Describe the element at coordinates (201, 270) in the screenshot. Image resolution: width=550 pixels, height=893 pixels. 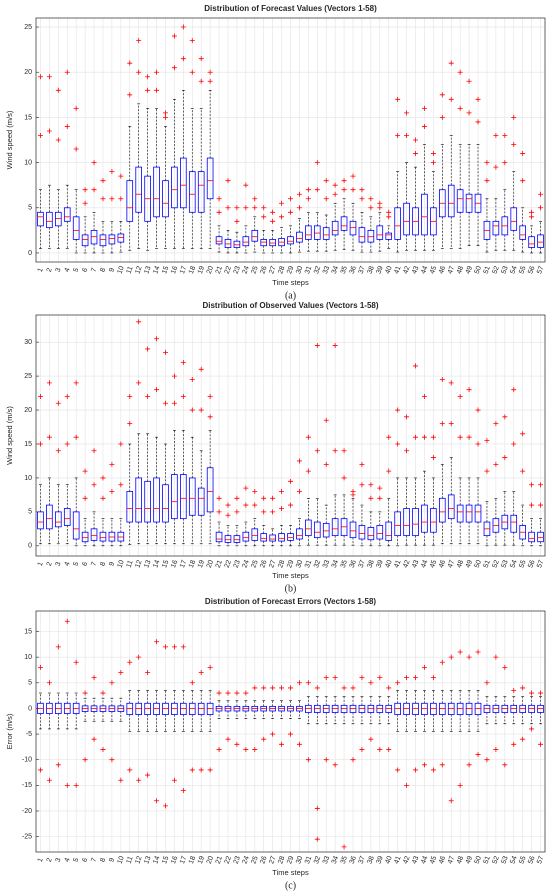
I see `x-tick-label: 19` at that location.